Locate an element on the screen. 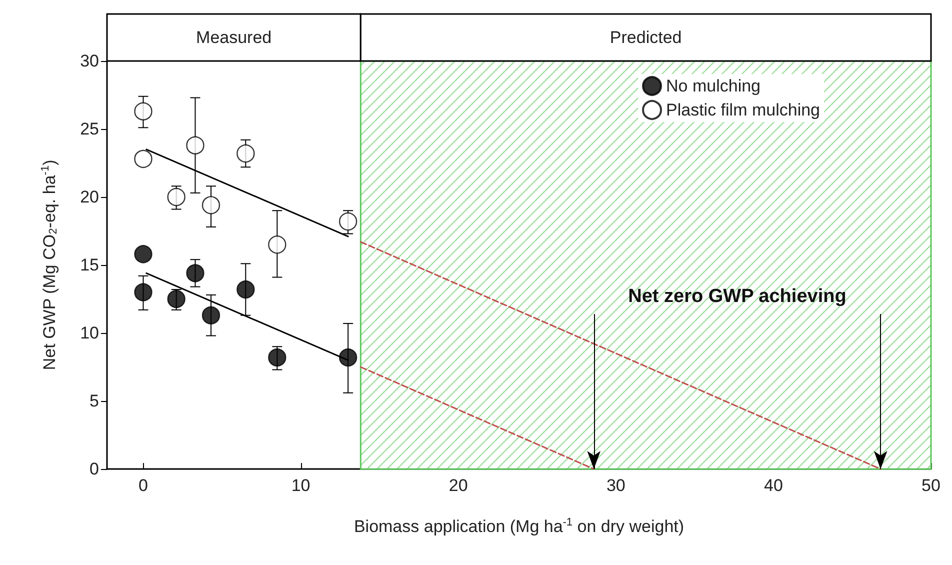 Image resolution: width=952 pixels, height=565 pixels. x-tick-label: 10 is located at coordinates (300, 485).